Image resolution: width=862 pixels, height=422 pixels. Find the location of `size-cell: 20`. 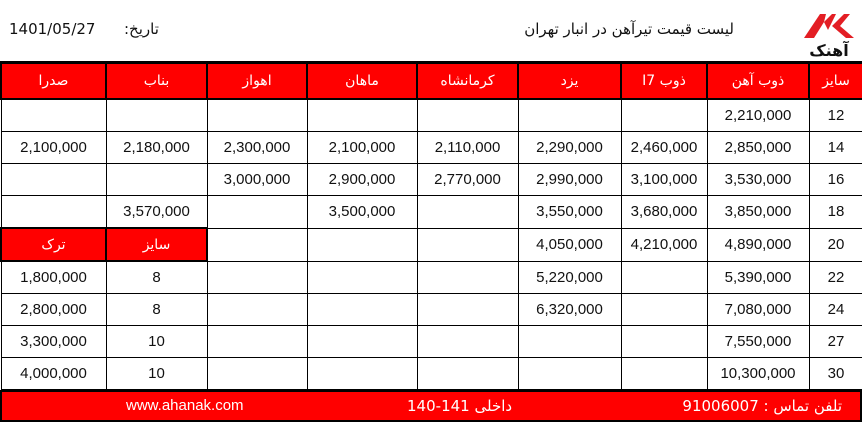

size-cell: 20 is located at coordinates (835, 244).